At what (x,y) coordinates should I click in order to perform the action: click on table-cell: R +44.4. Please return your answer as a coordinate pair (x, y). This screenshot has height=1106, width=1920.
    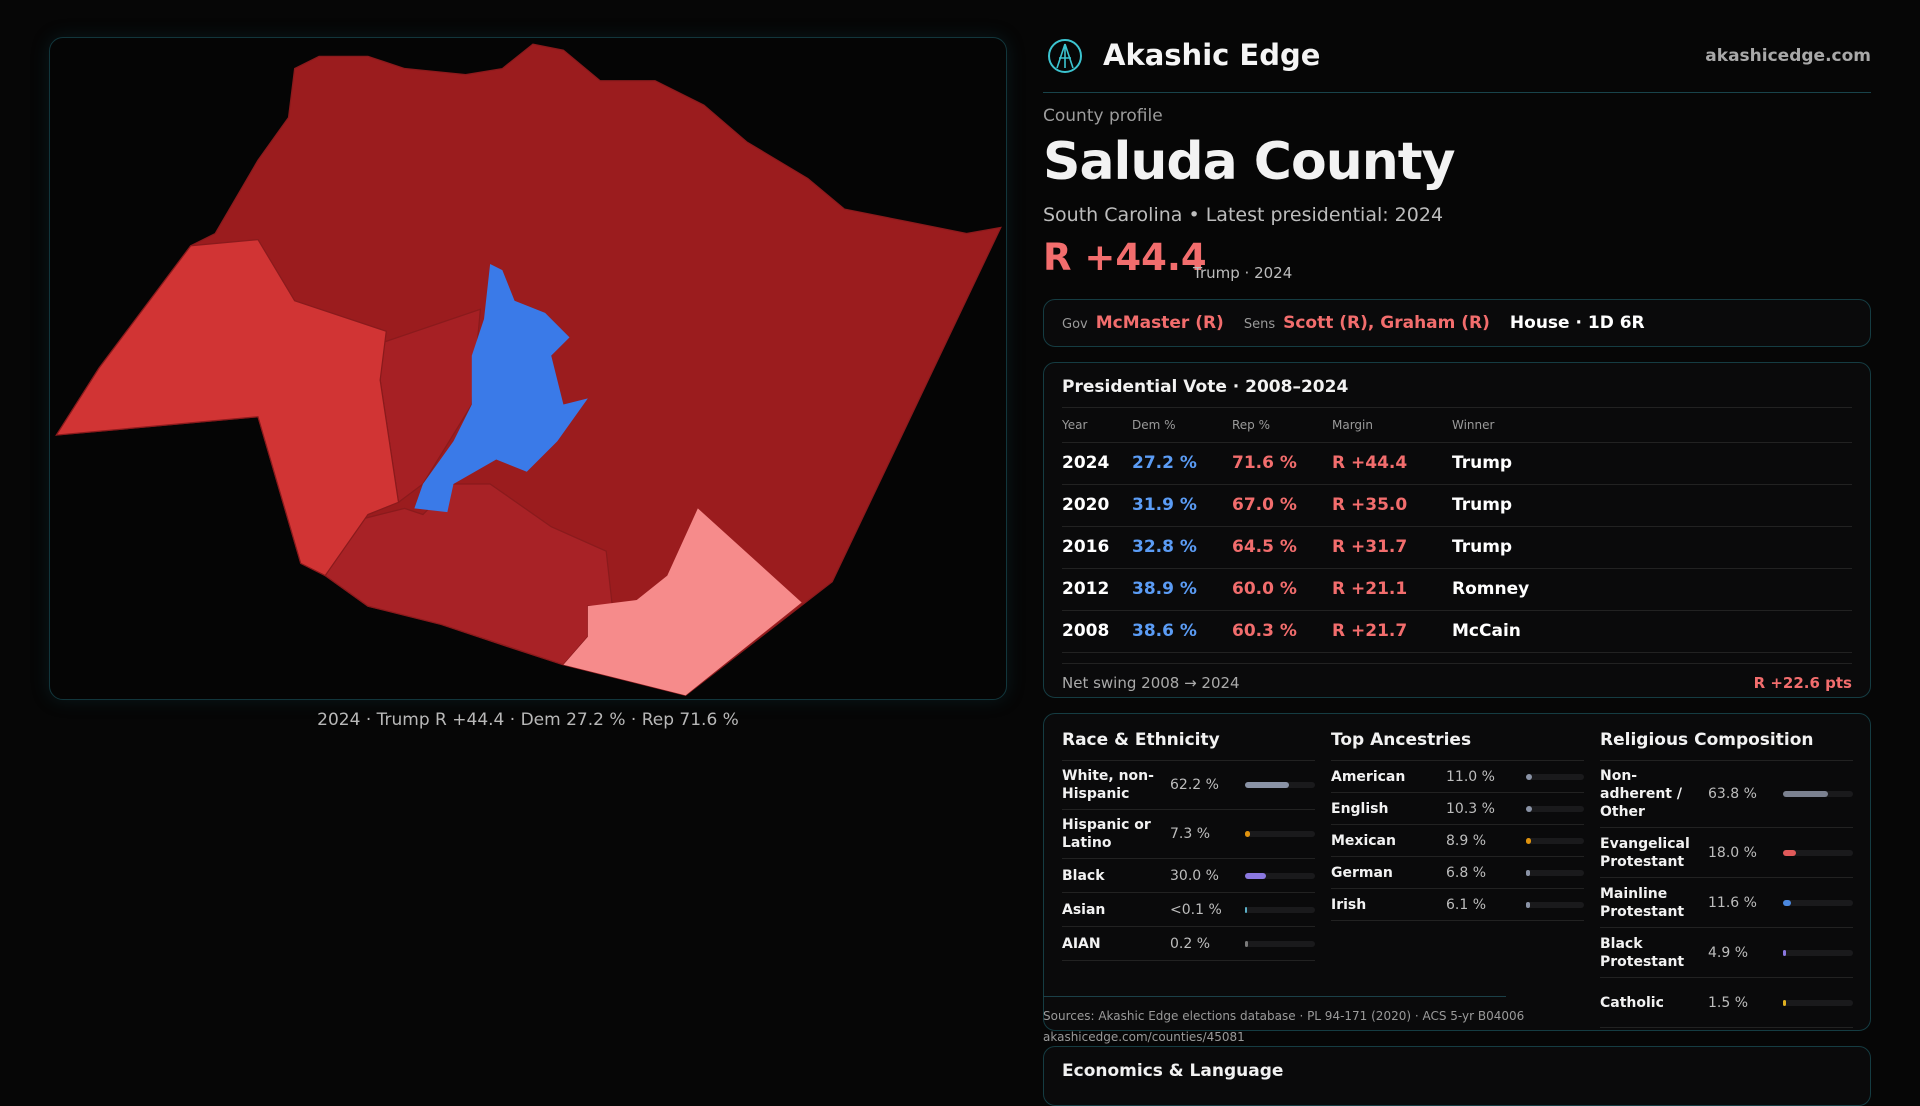
    Looking at the image, I should click on (1392, 463).